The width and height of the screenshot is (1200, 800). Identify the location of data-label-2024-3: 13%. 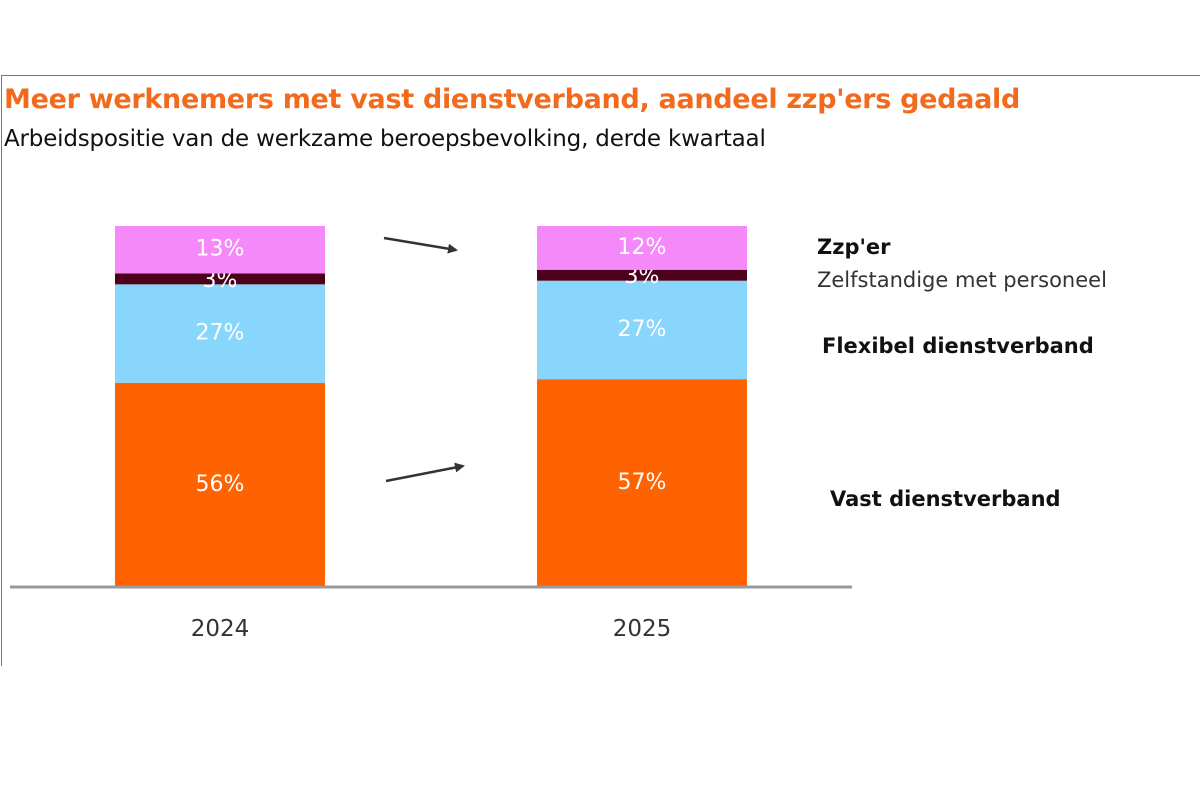
(220, 249).